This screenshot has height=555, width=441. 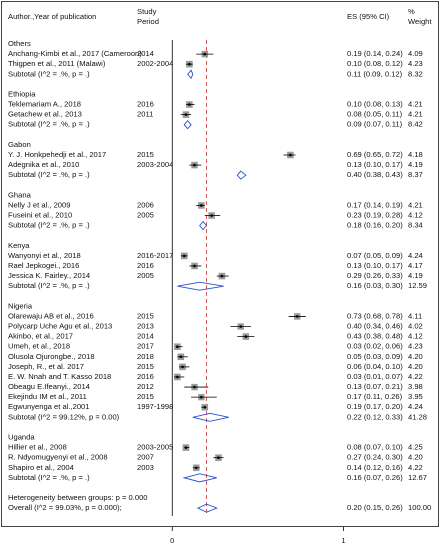 I want to click on group-name: Ghana, so click(x=20, y=194).